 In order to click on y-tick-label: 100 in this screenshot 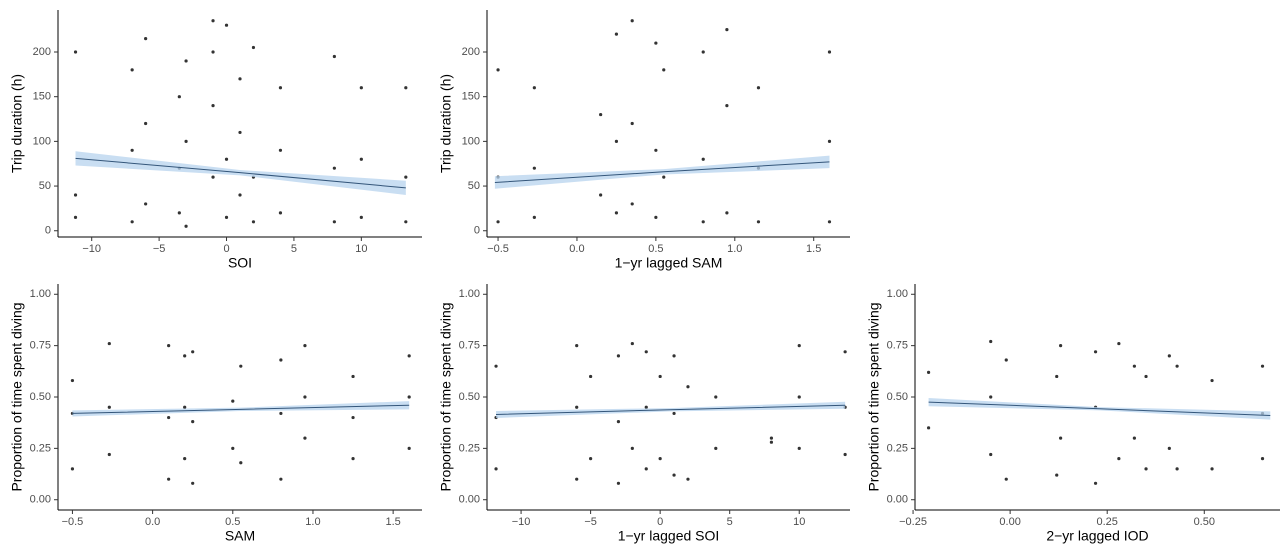, I will do `click(42, 141)`.